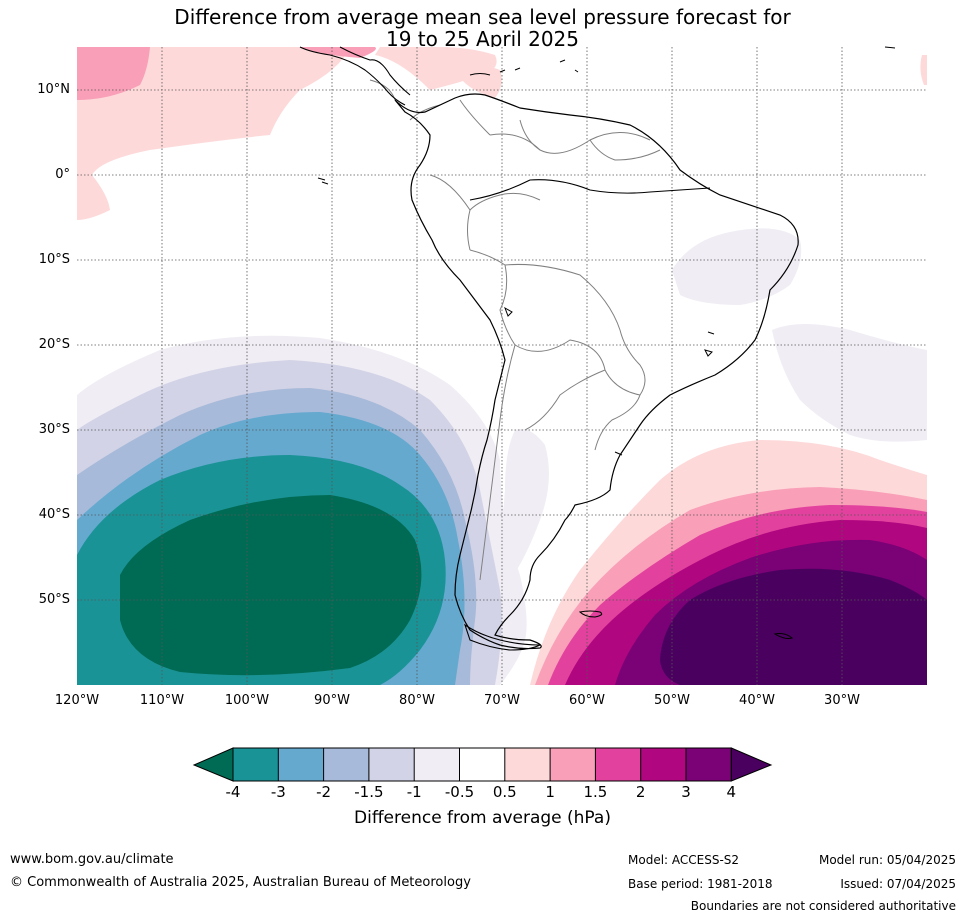 This screenshot has width=965, height=919. Describe the element at coordinates (482, 818) in the screenshot. I see `colorbar-title: Difference from average (hPa)` at that location.